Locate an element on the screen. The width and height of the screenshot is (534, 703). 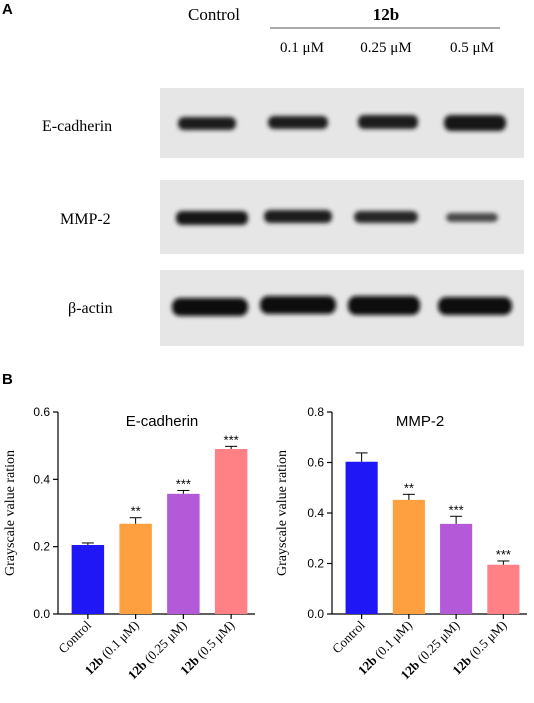
blot-strip-ecadherin is located at coordinates (342, 123).